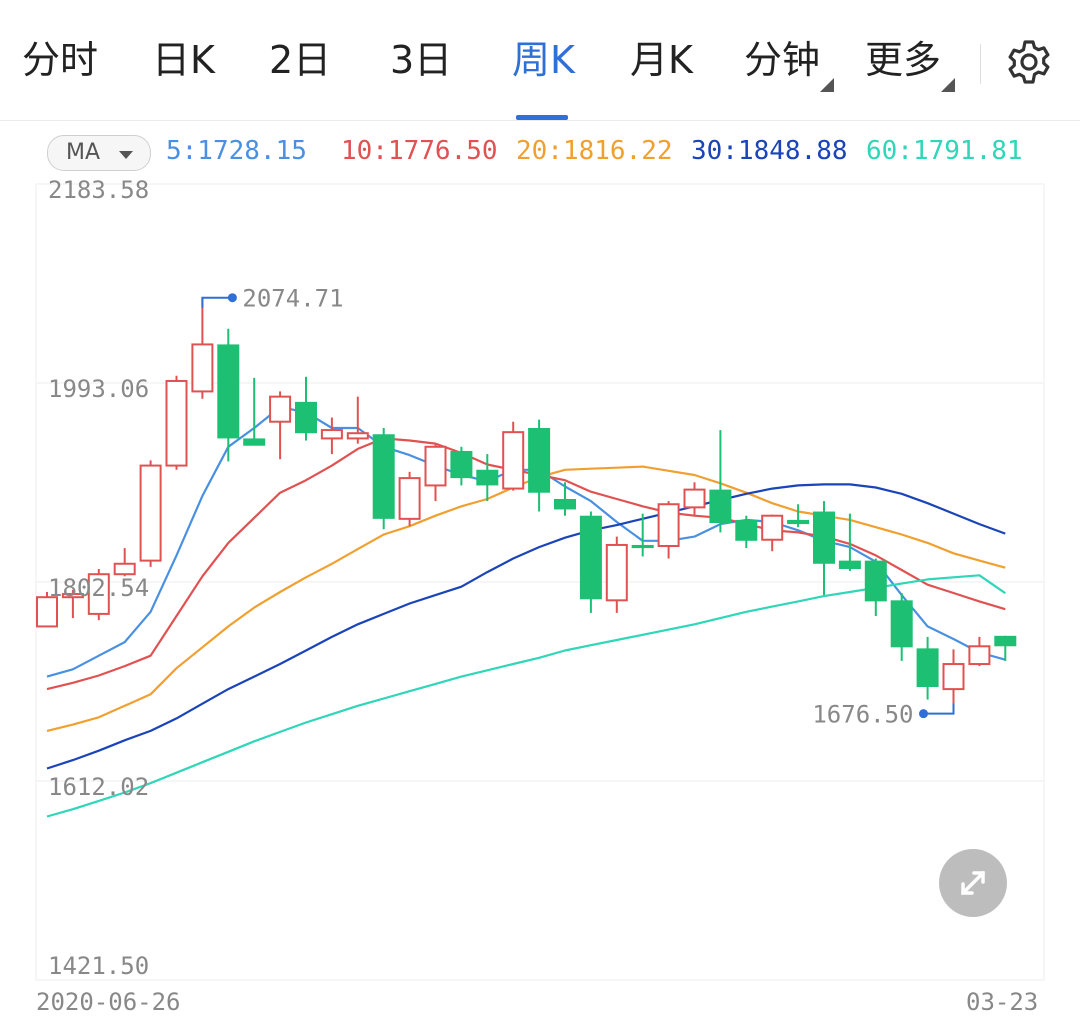 The image size is (1080, 1021). I want to click on ma20-value: 20:1816.22, so click(594, 151).